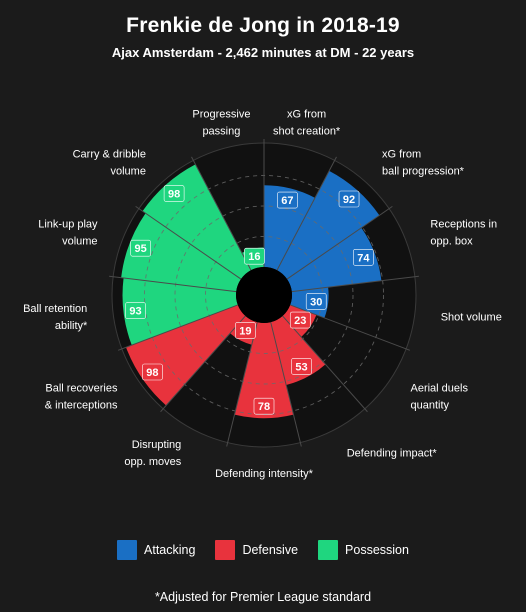 Image resolution: width=526 pixels, height=612 pixels. I want to click on legend-item-attacking: Attacking, so click(156, 550).